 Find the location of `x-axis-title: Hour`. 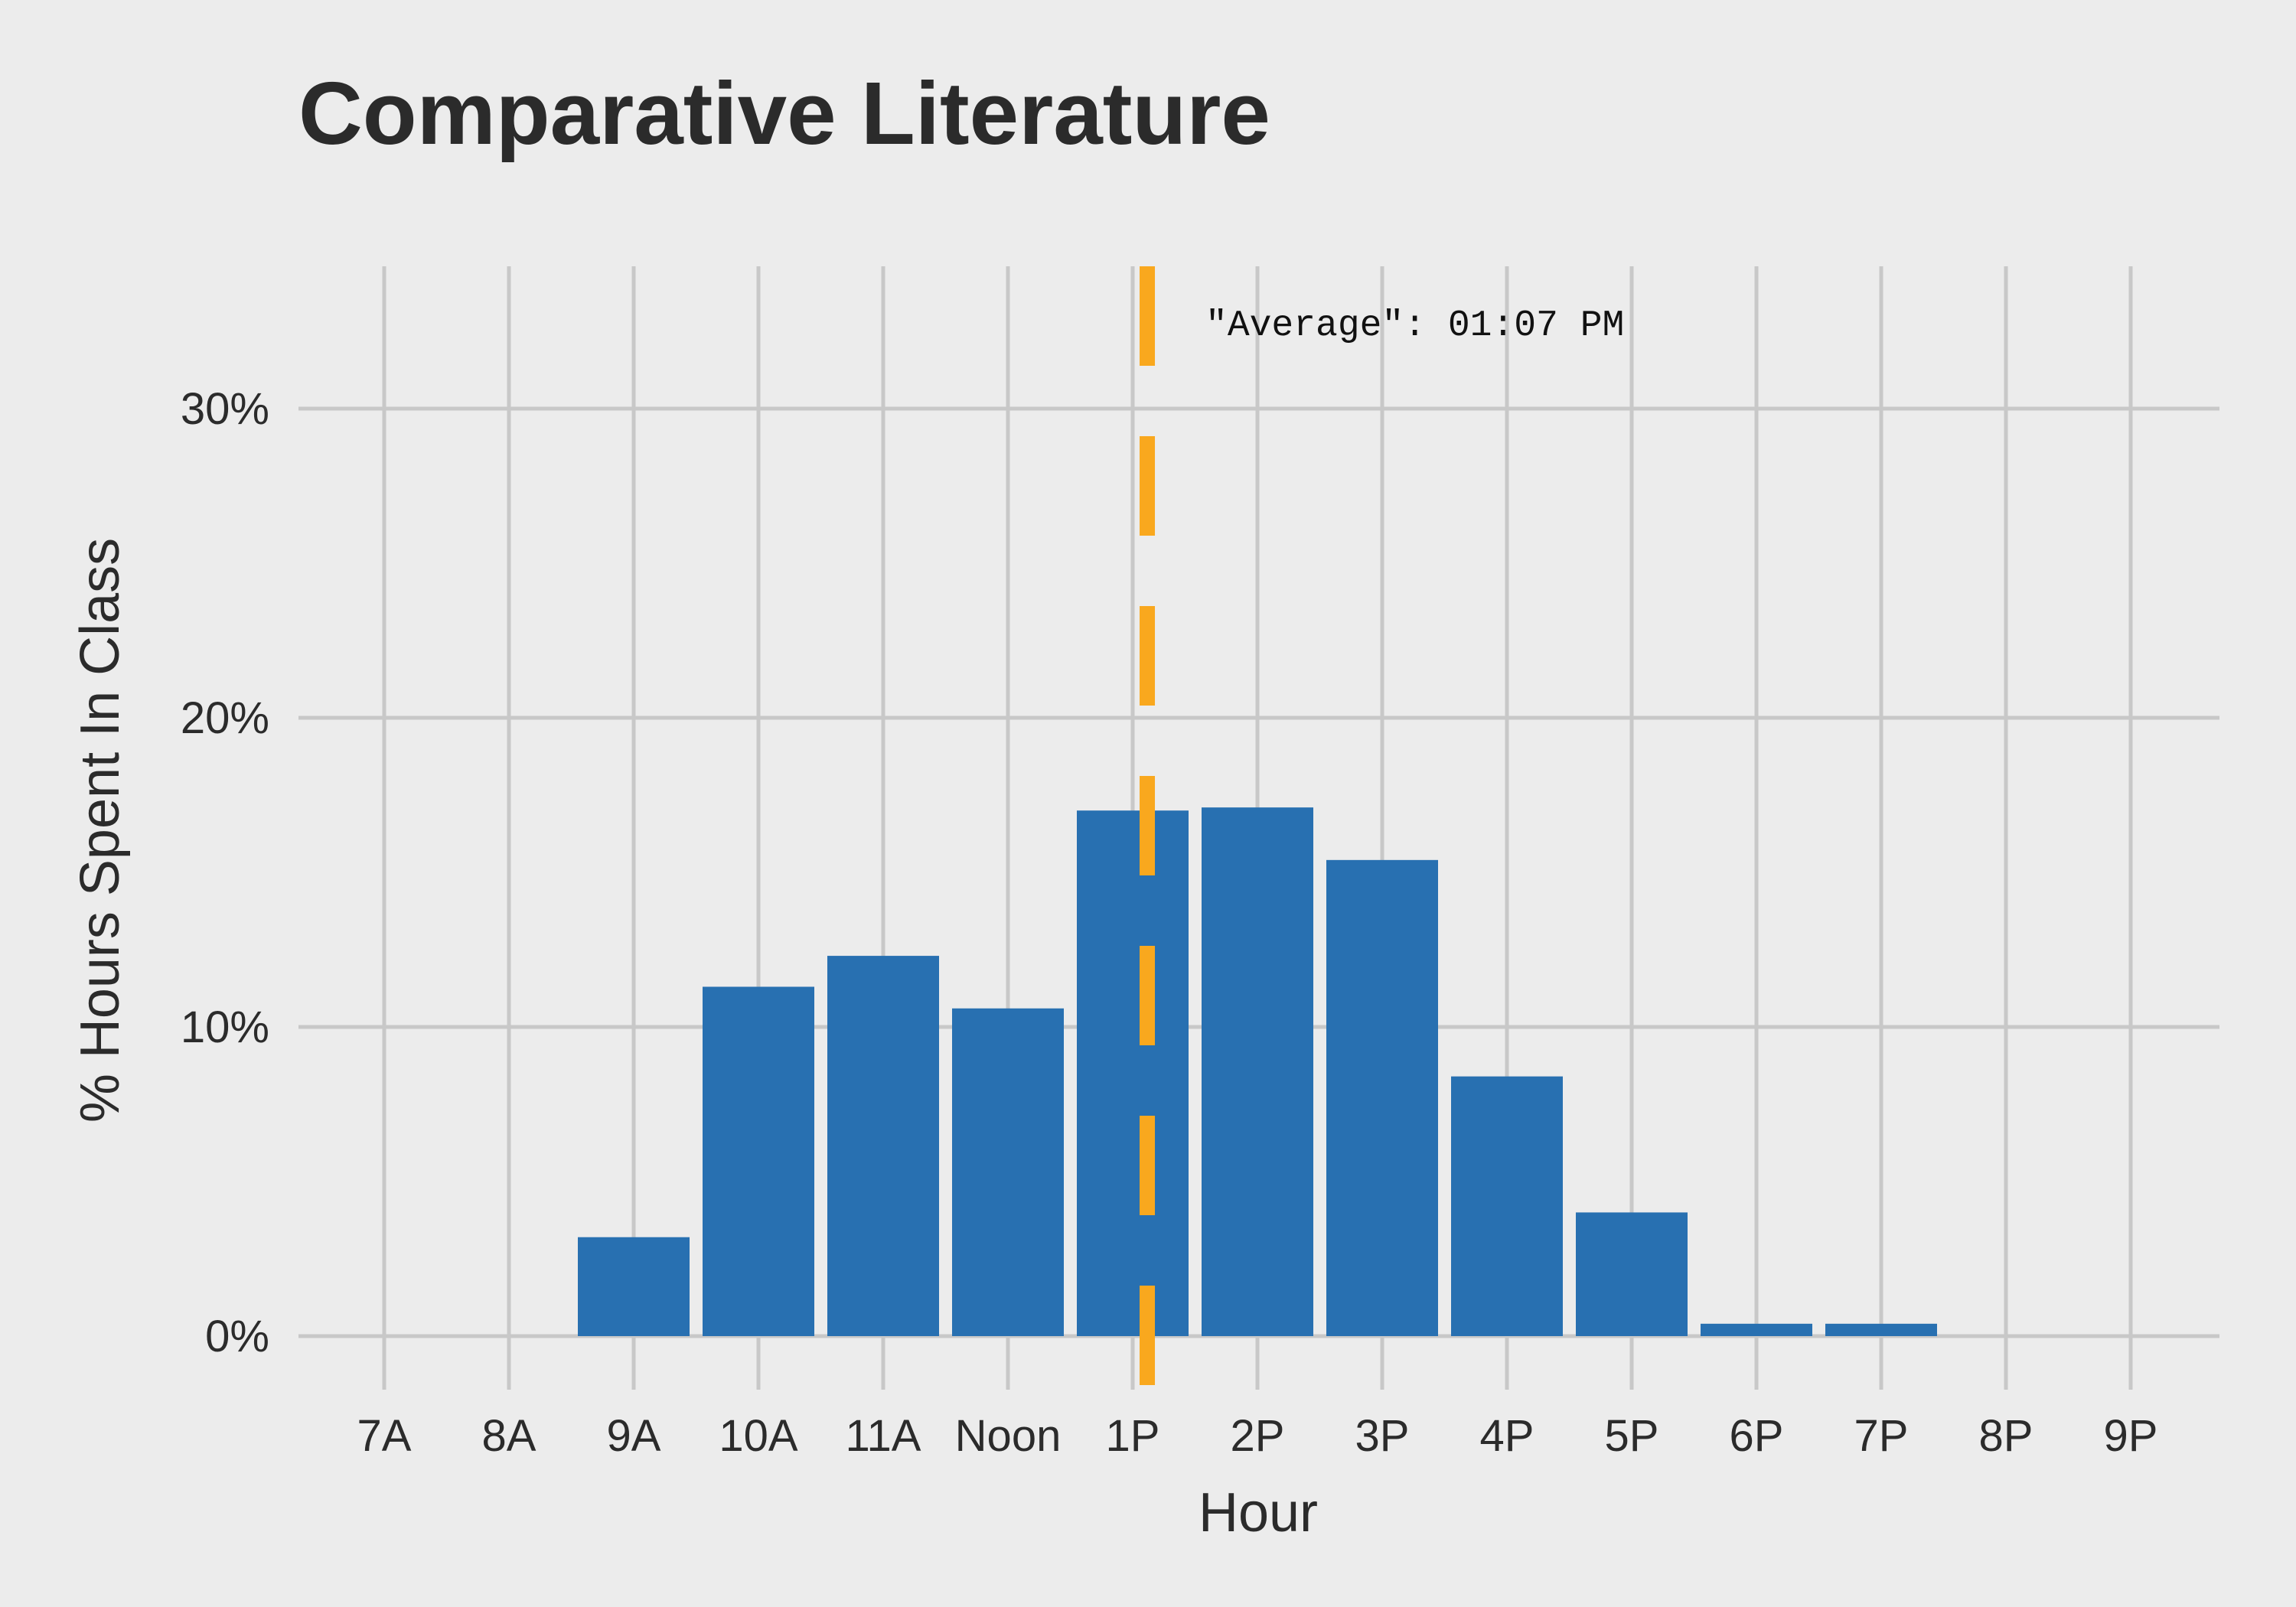

x-axis-title: Hour is located at coordinates (1258, 1512).